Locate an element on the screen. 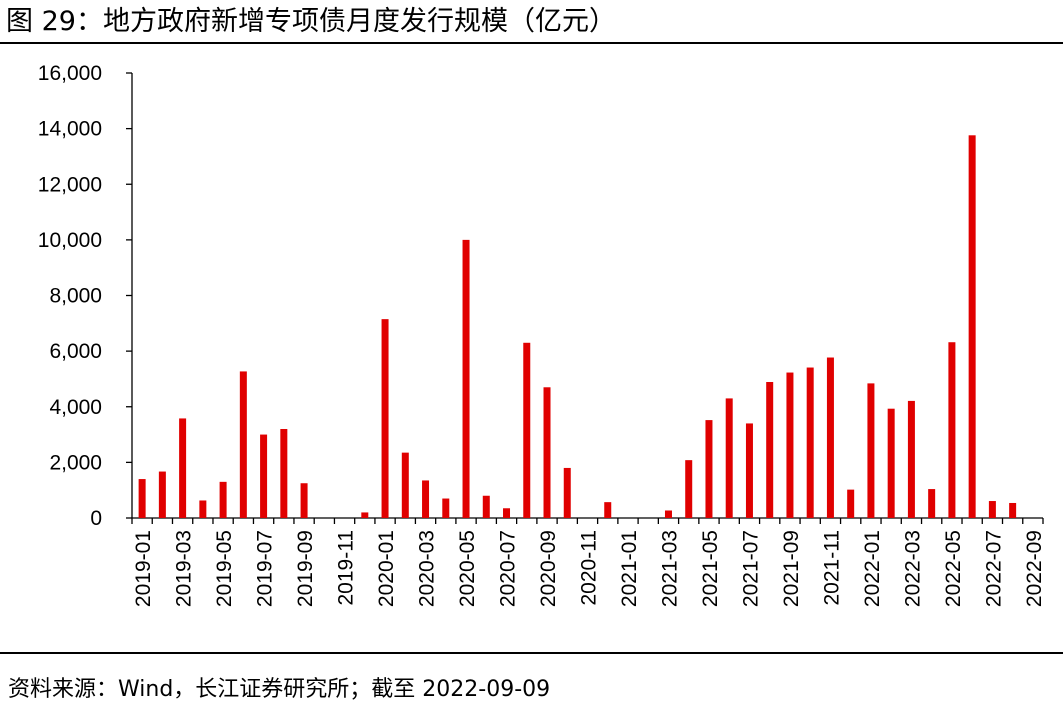 The image size is (1063, 726). source-note: 资料来源：Wind，长江证券研究所；截至 2022-09-09 is located at coordinates (279, 689).